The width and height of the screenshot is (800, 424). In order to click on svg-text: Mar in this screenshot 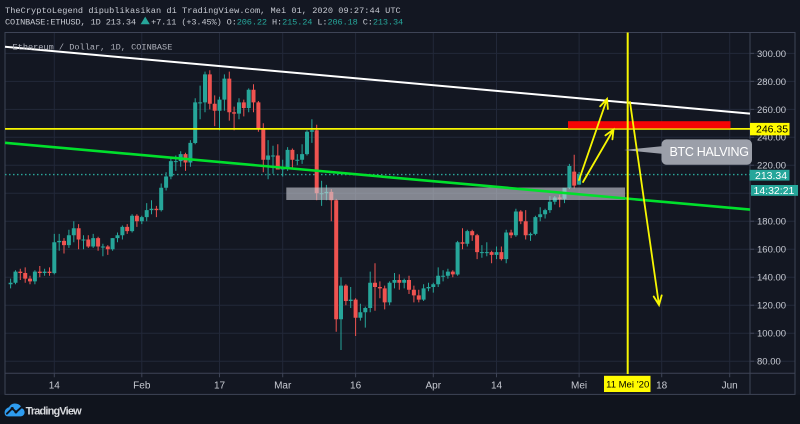, I will do `click(283, 386)`.